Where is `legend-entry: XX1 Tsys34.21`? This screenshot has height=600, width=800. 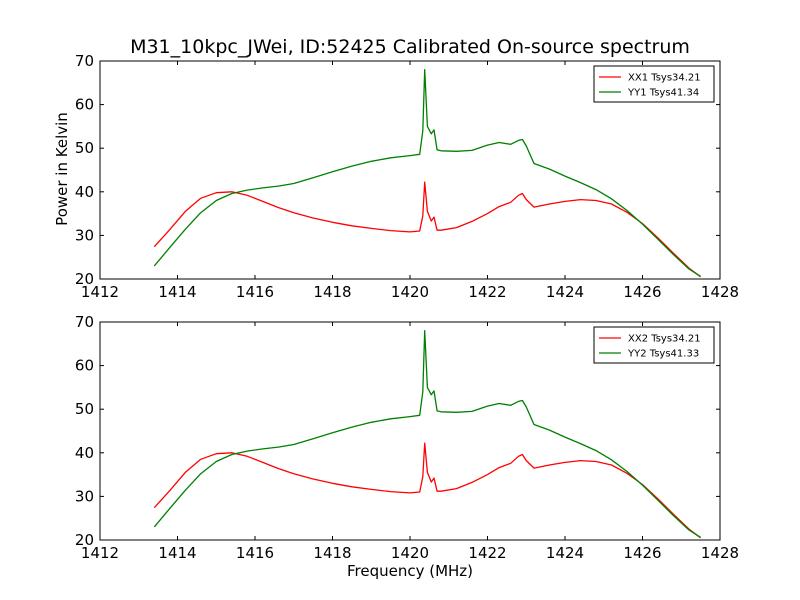
legend-entry: XX1 Tsys34.21 is located at coordinates (664, 78).